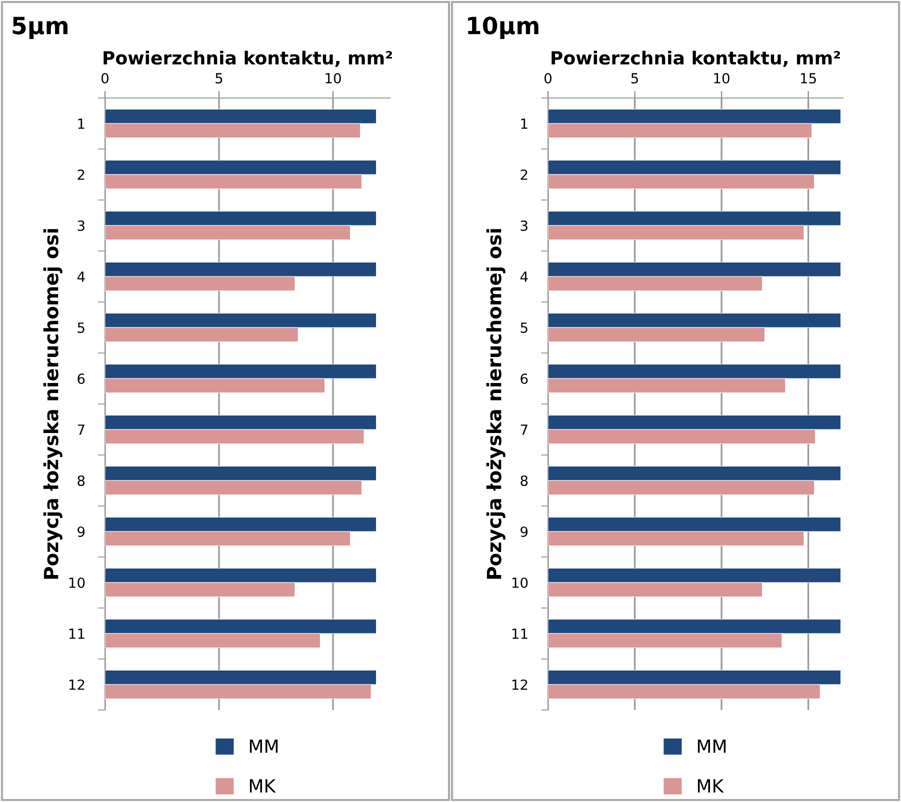  Describe the element at coordinates (40, 28) in the screenshot. I see `chart-title: 5µm` at that location.